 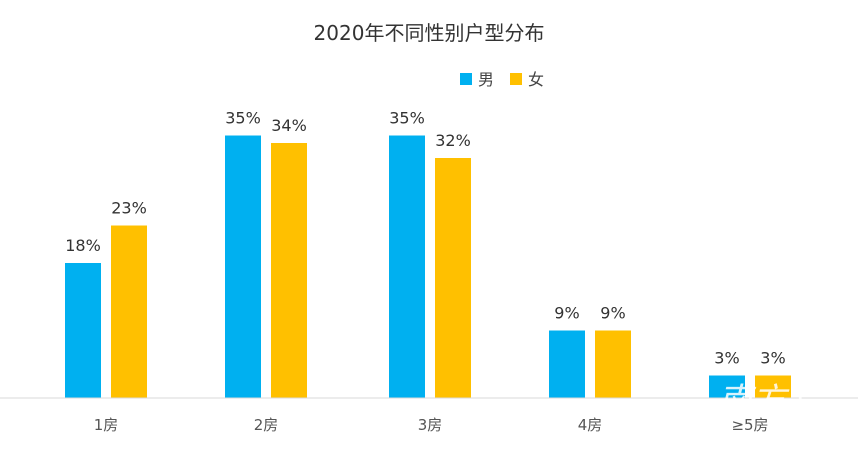 I want to click on data-label-female-1: 23%, so click(x=129, y=208).